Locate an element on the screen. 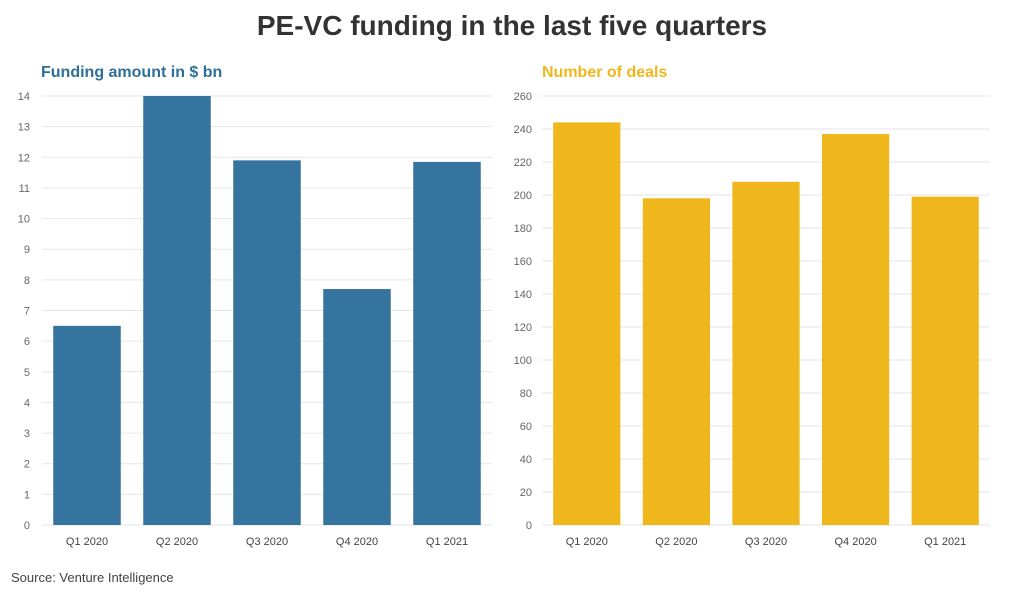  deals-y-tick-label: 20 is located at coordinates (526, 493).